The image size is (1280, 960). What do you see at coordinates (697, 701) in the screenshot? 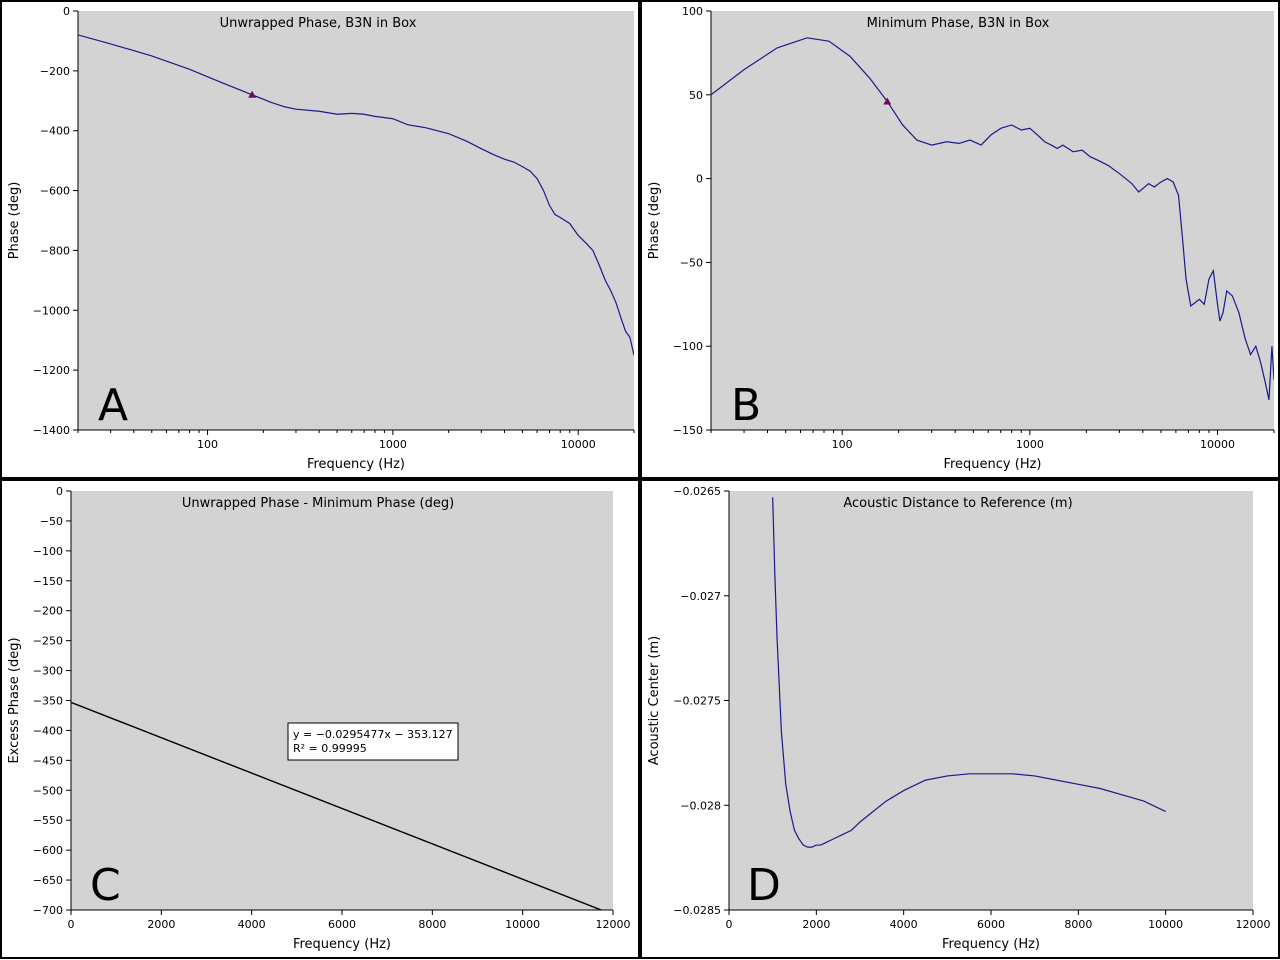
I see `y-tick-label: −0.0275` at bounding box center [697, 701].